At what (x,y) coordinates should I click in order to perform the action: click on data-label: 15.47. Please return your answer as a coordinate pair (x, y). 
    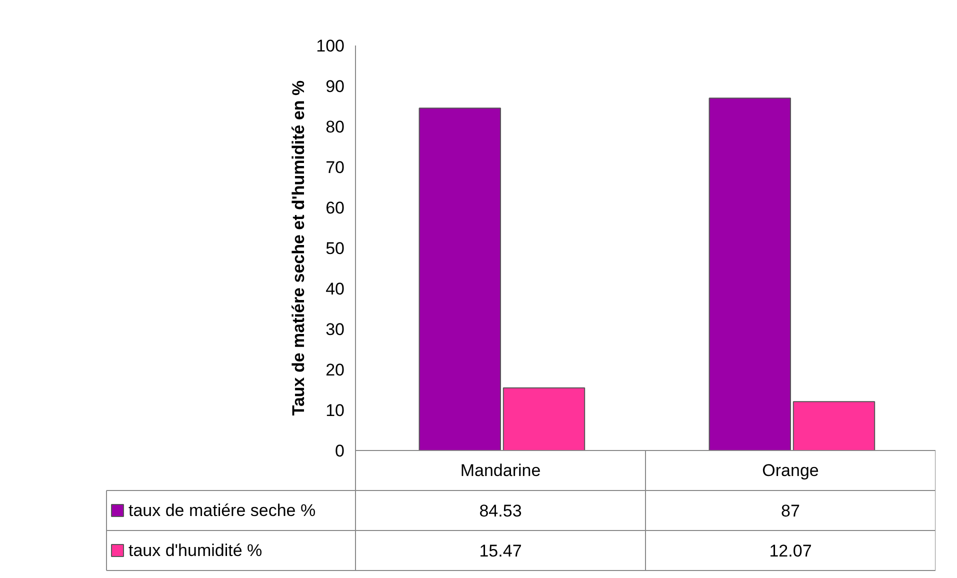
    Looking at the image, I should click on (500, 551).